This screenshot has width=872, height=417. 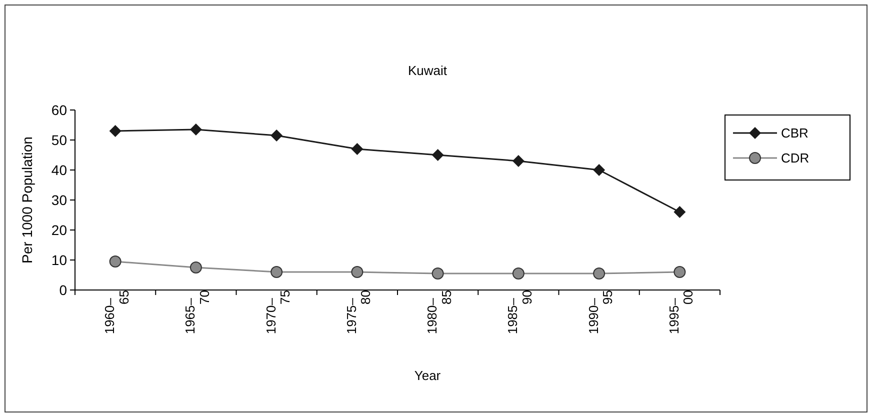 What do you see at coordinates (359, 312) in the screenshot?
I see `x-tick-label: 1975–80` at bounding box center [359, 312].